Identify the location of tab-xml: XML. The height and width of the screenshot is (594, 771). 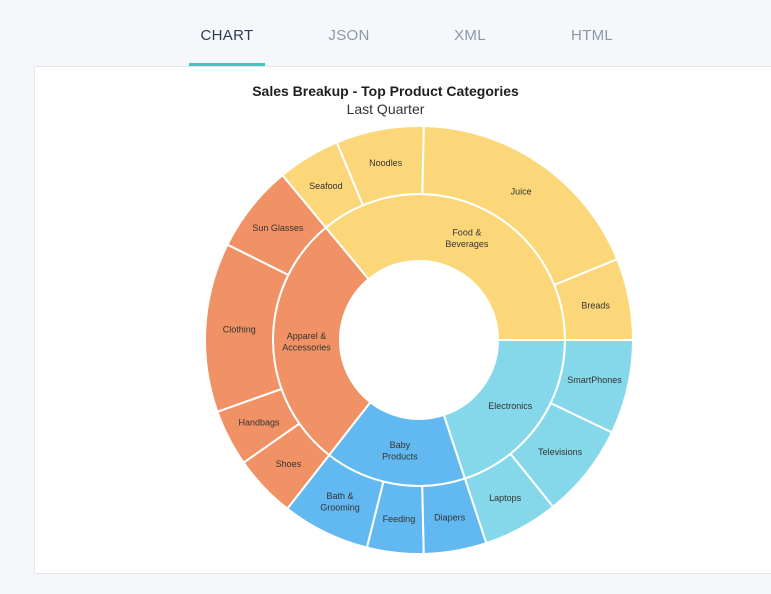
(470, 32).